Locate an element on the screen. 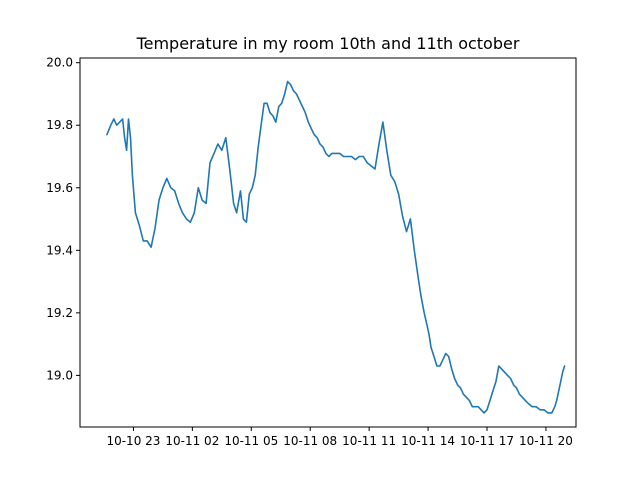 Image resolution: width=640 pixels, height=480 pixels. x-tick-label: 10-11 20 is located at coordinates (546, 441).